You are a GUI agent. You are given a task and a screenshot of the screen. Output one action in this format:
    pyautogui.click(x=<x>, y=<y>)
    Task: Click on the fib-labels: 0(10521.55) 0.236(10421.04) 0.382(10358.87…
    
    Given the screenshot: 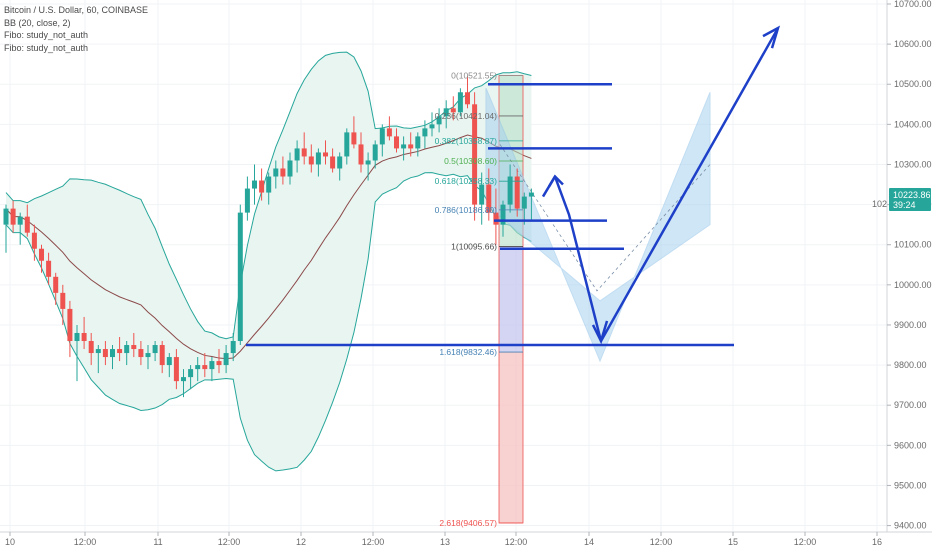 What is the action you would take?
    pyautogui.click(x=479, y=299)
    